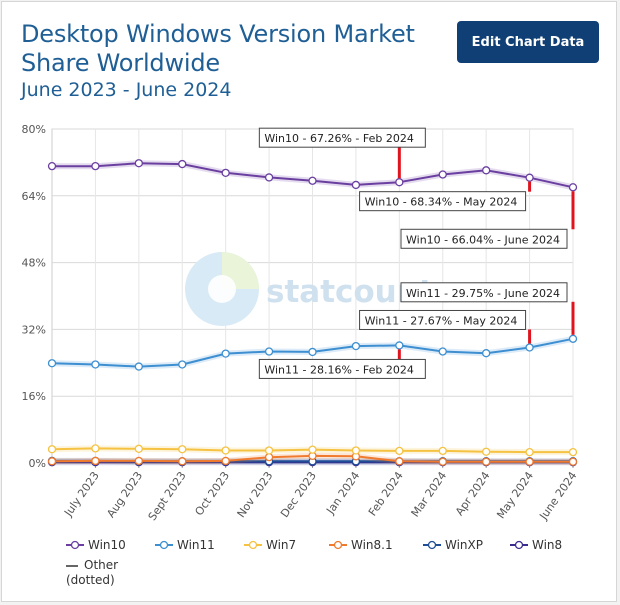 This screenshot has height=605, width=620. What do you see at coordinates (536, 545) in the screenshot?
I see `legend-item-win8: Win8` at bounding box center [536, 545].